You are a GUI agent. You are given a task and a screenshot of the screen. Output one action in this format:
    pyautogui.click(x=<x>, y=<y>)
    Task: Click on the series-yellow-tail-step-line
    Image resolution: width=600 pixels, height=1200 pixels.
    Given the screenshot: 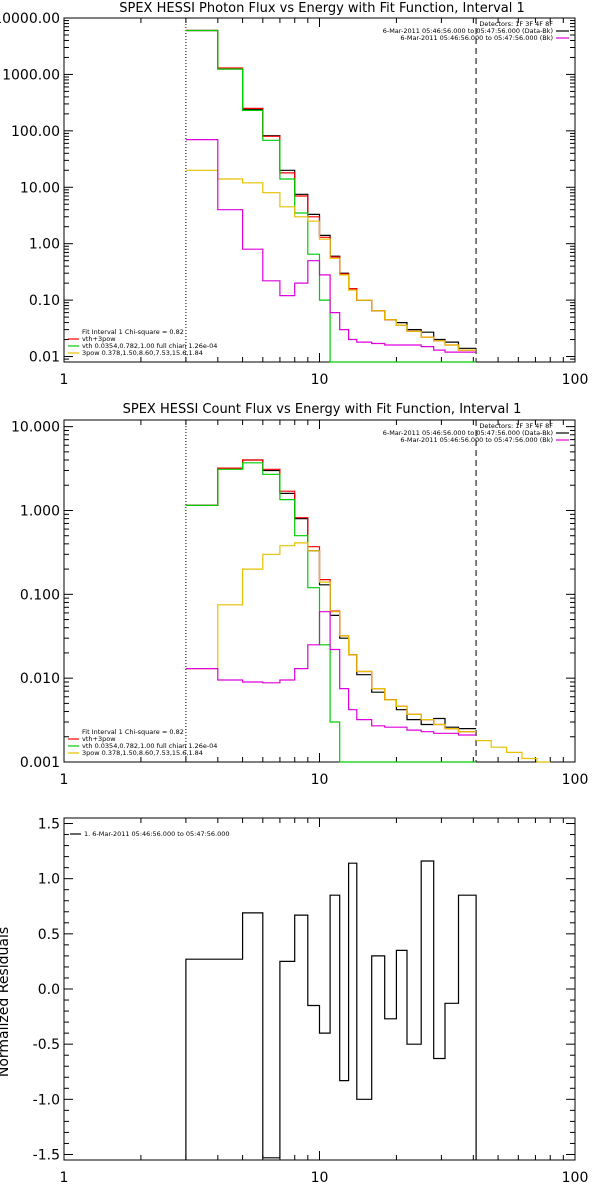 What is the action you would take?
    pyautogui.click(x=513, y=751)
    